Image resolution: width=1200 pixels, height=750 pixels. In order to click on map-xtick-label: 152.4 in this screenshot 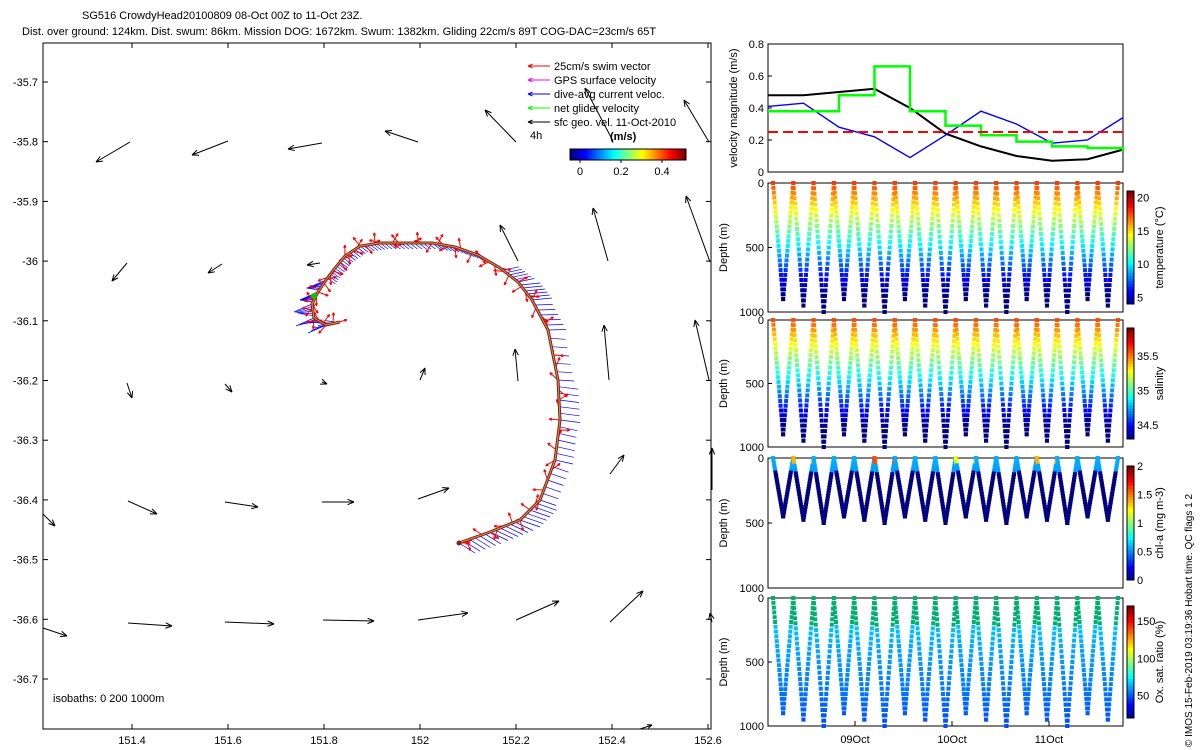, I will do `click(612, 741)`.